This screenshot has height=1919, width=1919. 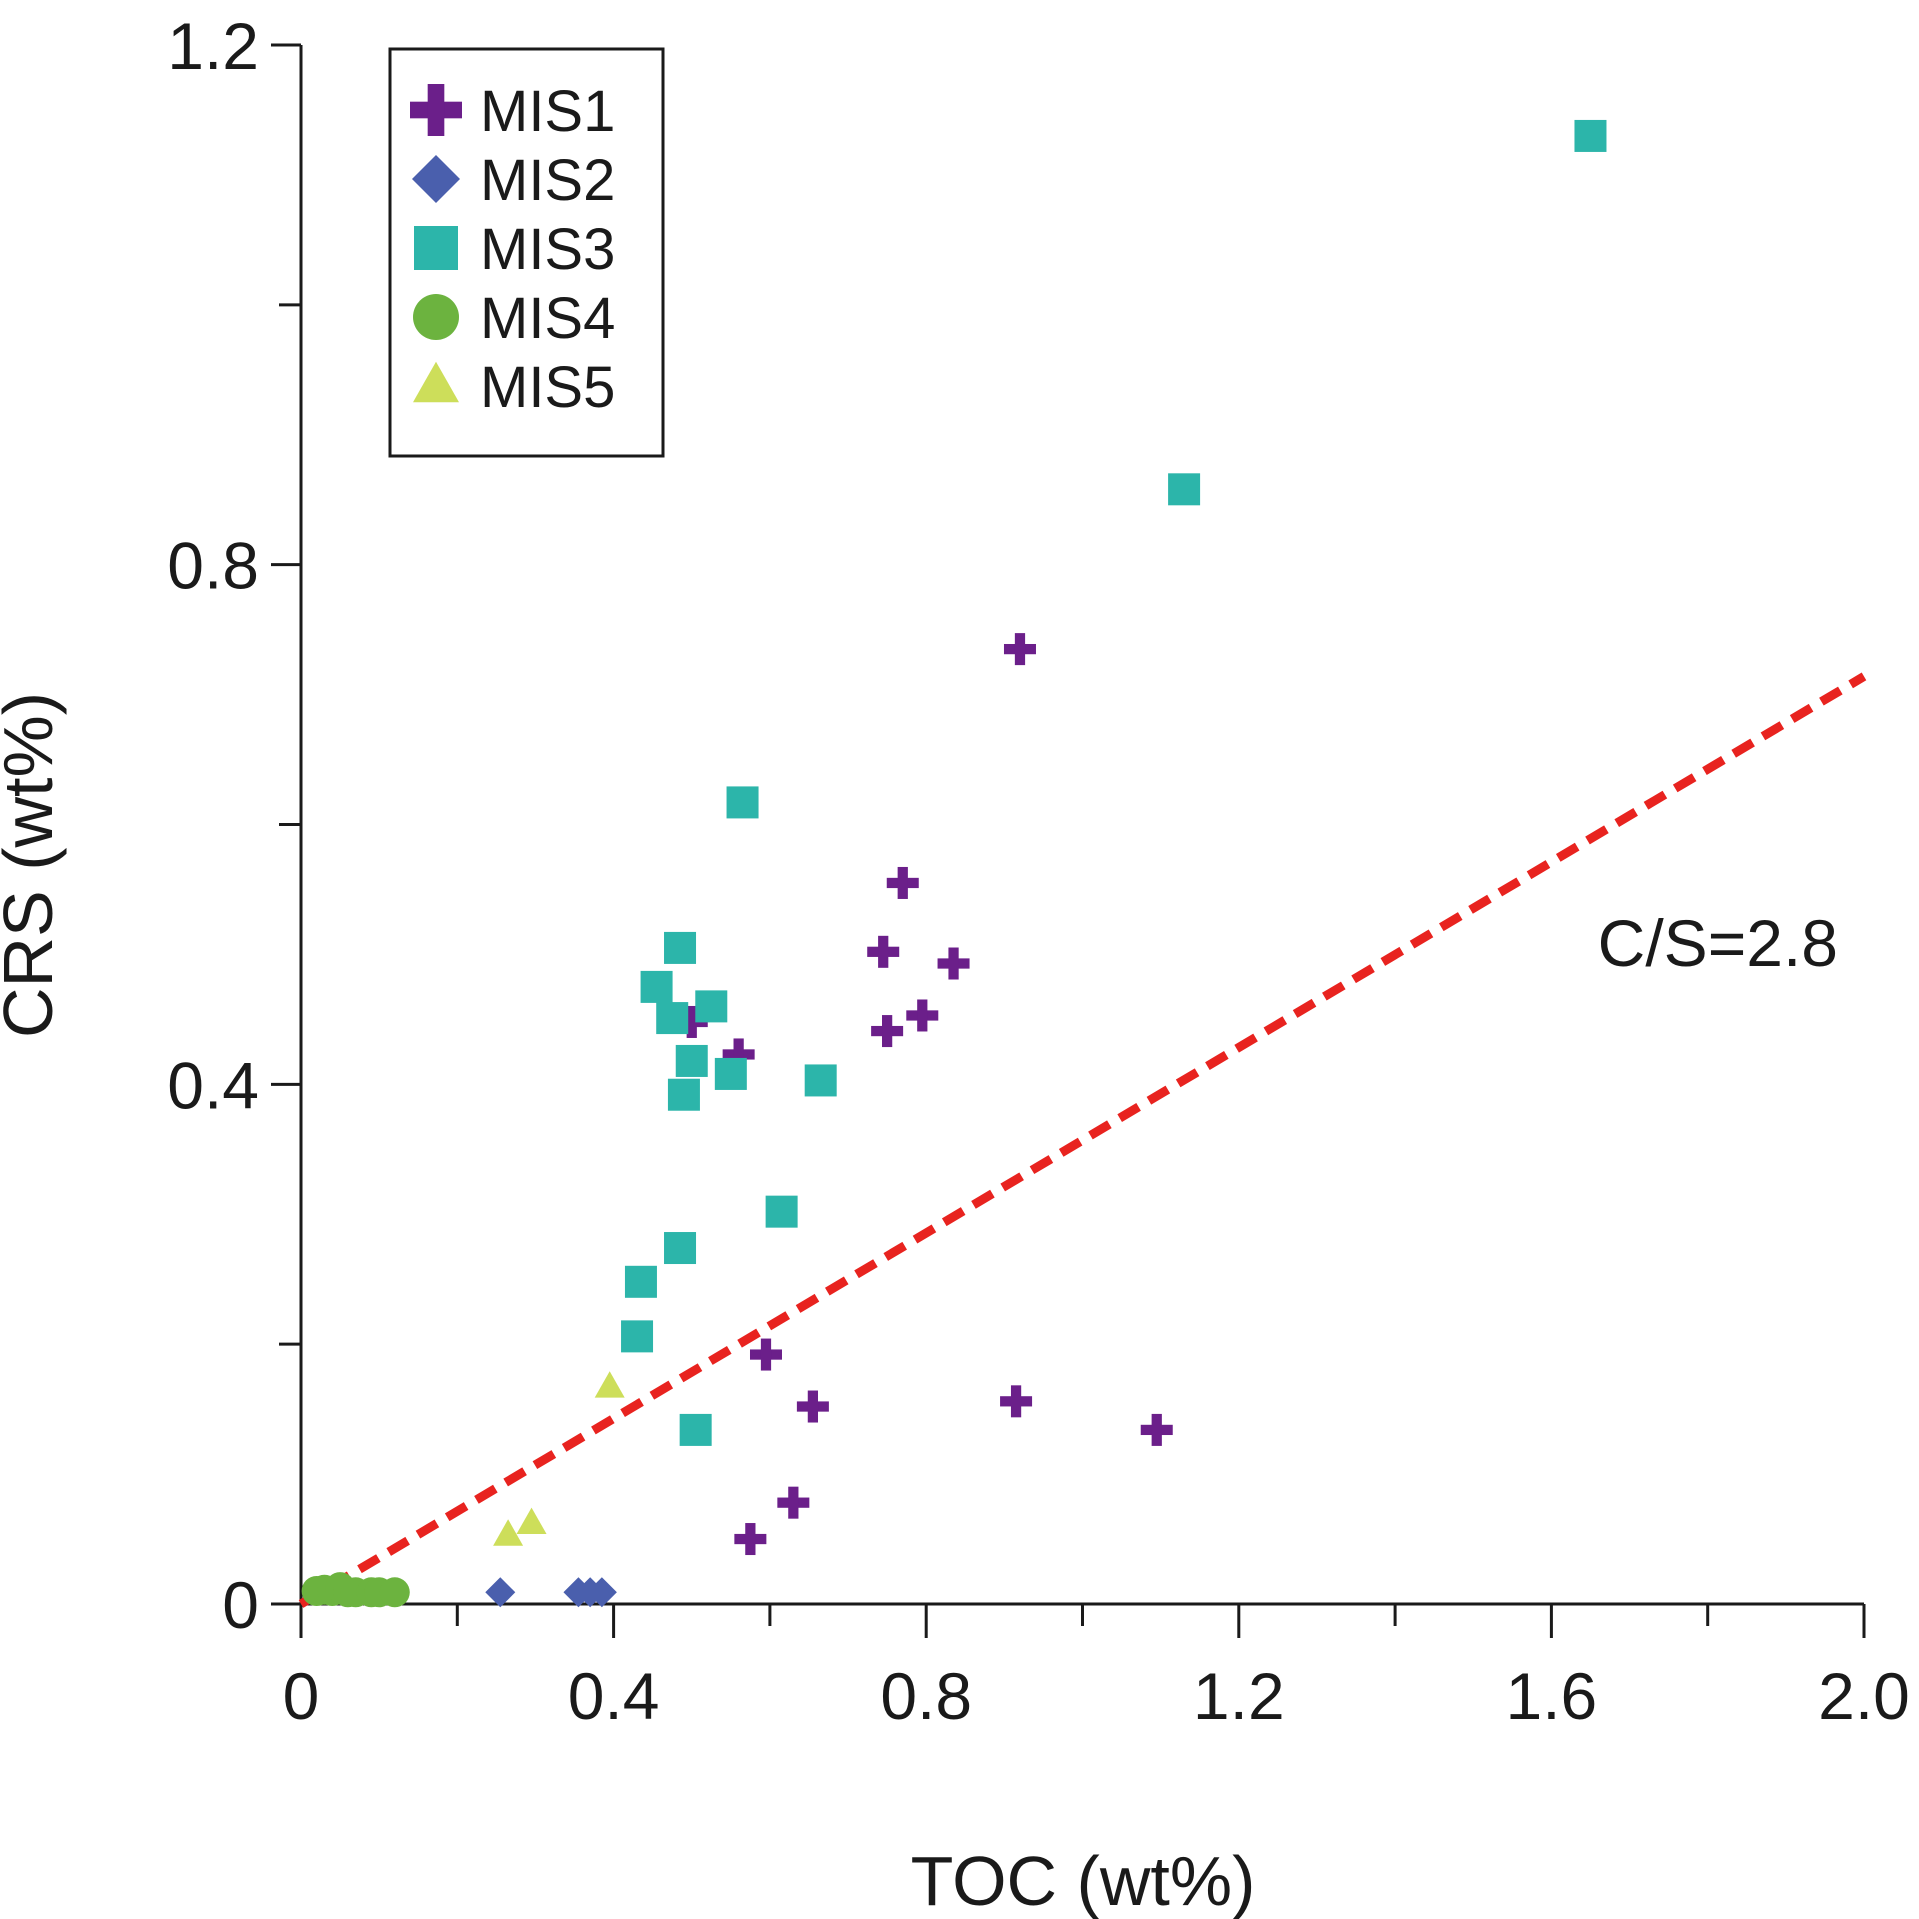 What do you see at coordinates (240, 1605) in the screenshot?
I see `y-tick-label: 0` at bounding box center [240, 1605].